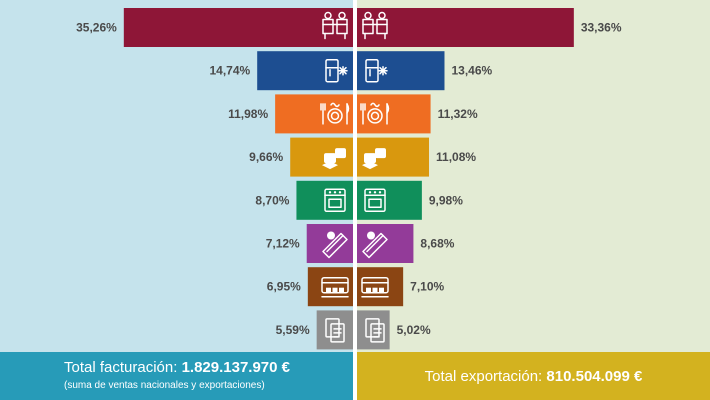 The height and width of the screenshot is (400, 710). Describe the element at coordinates (471, 71) in the screenshot. I see `right-value-label: 13,46%` at that location.